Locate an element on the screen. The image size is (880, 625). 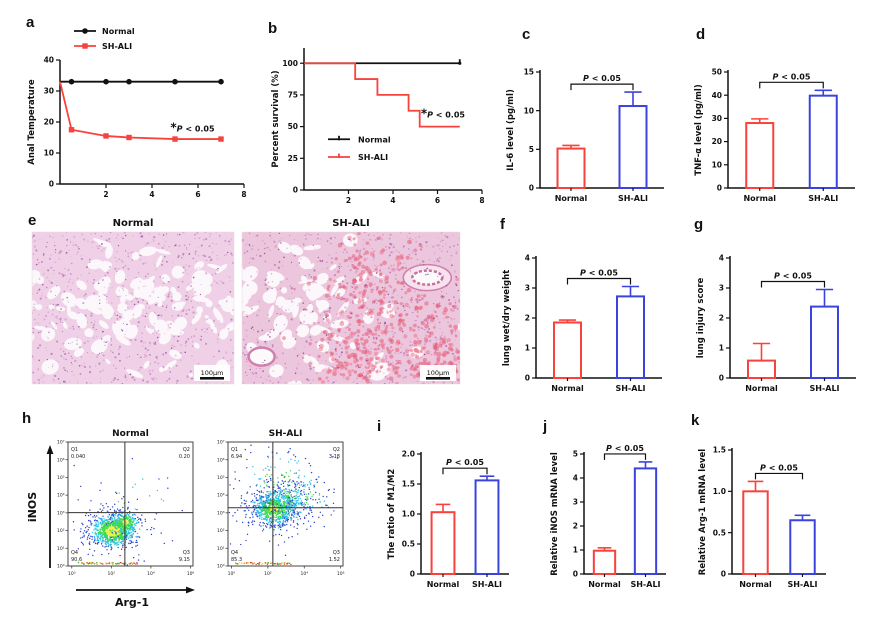
svg-text: IL-6 level (pg/ml) is located at coordinates (511, 130).